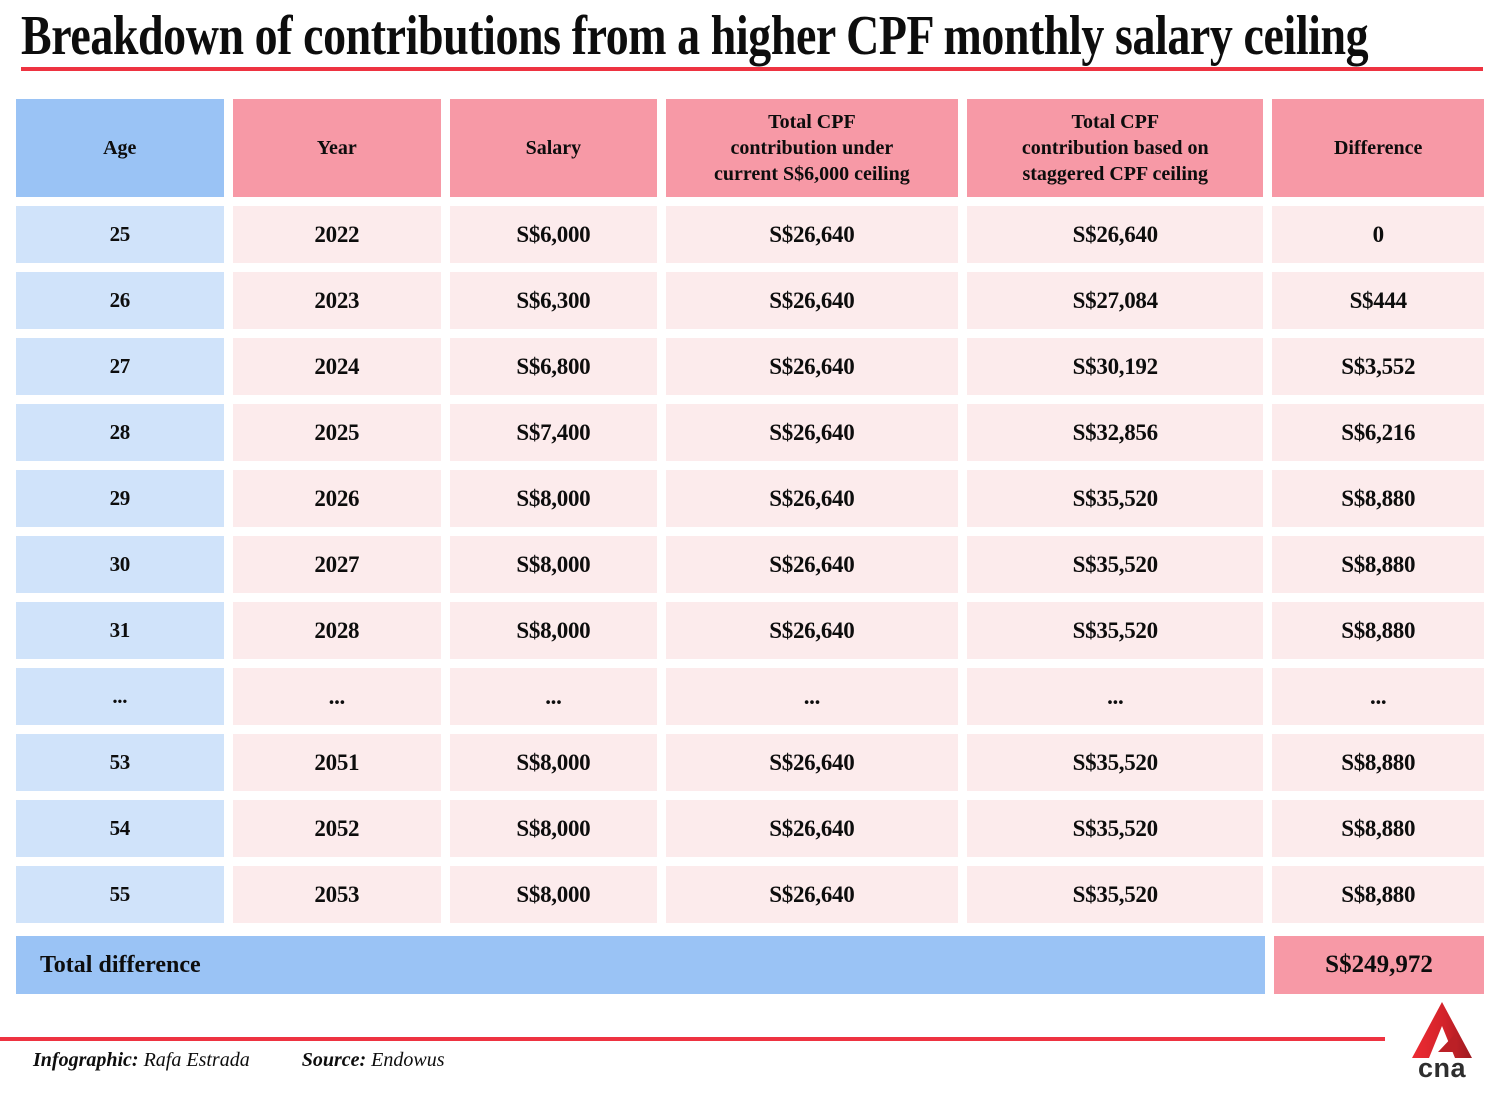  What do you see at coordinates (120, 630) in the screenshot?
I see `cell-age: 31` at bounding box center [120, 630].